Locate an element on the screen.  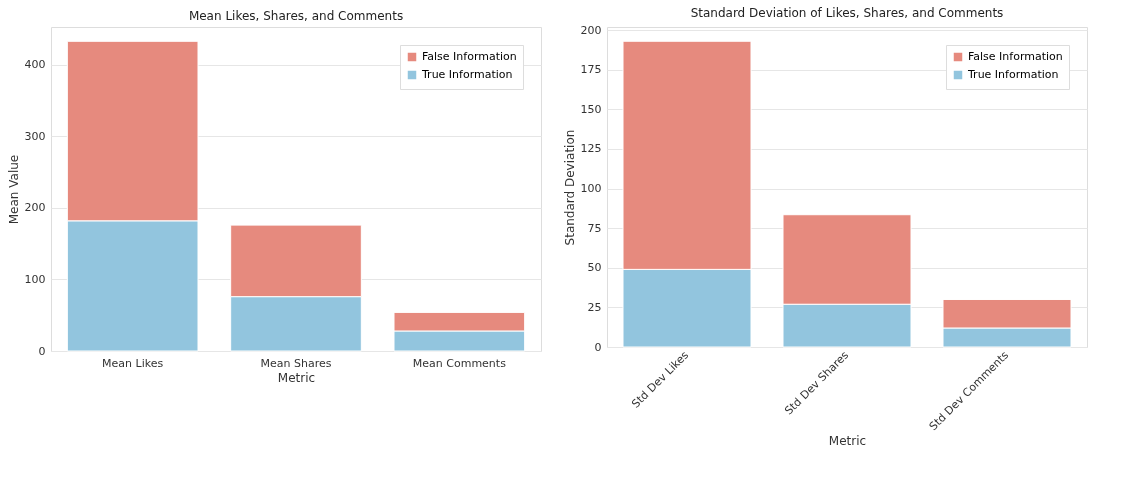
y-tick-label: 175 is located at coordinates (591, 70).